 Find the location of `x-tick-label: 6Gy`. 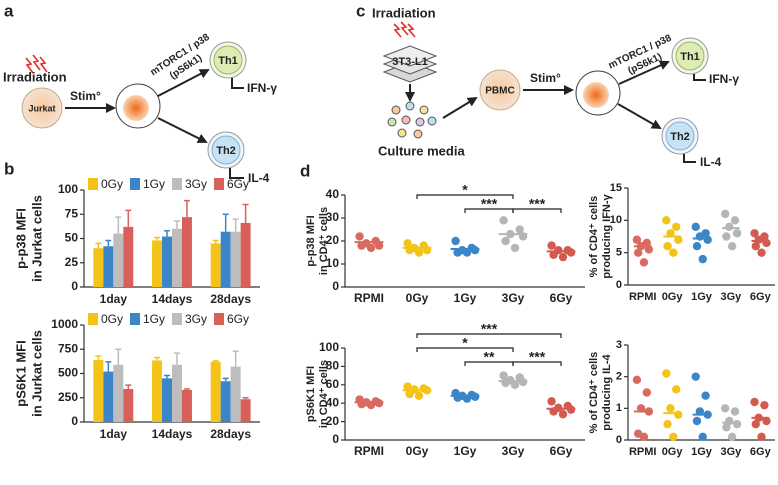

x-tick-label: 6Gy is located at coordinates (761, 452).